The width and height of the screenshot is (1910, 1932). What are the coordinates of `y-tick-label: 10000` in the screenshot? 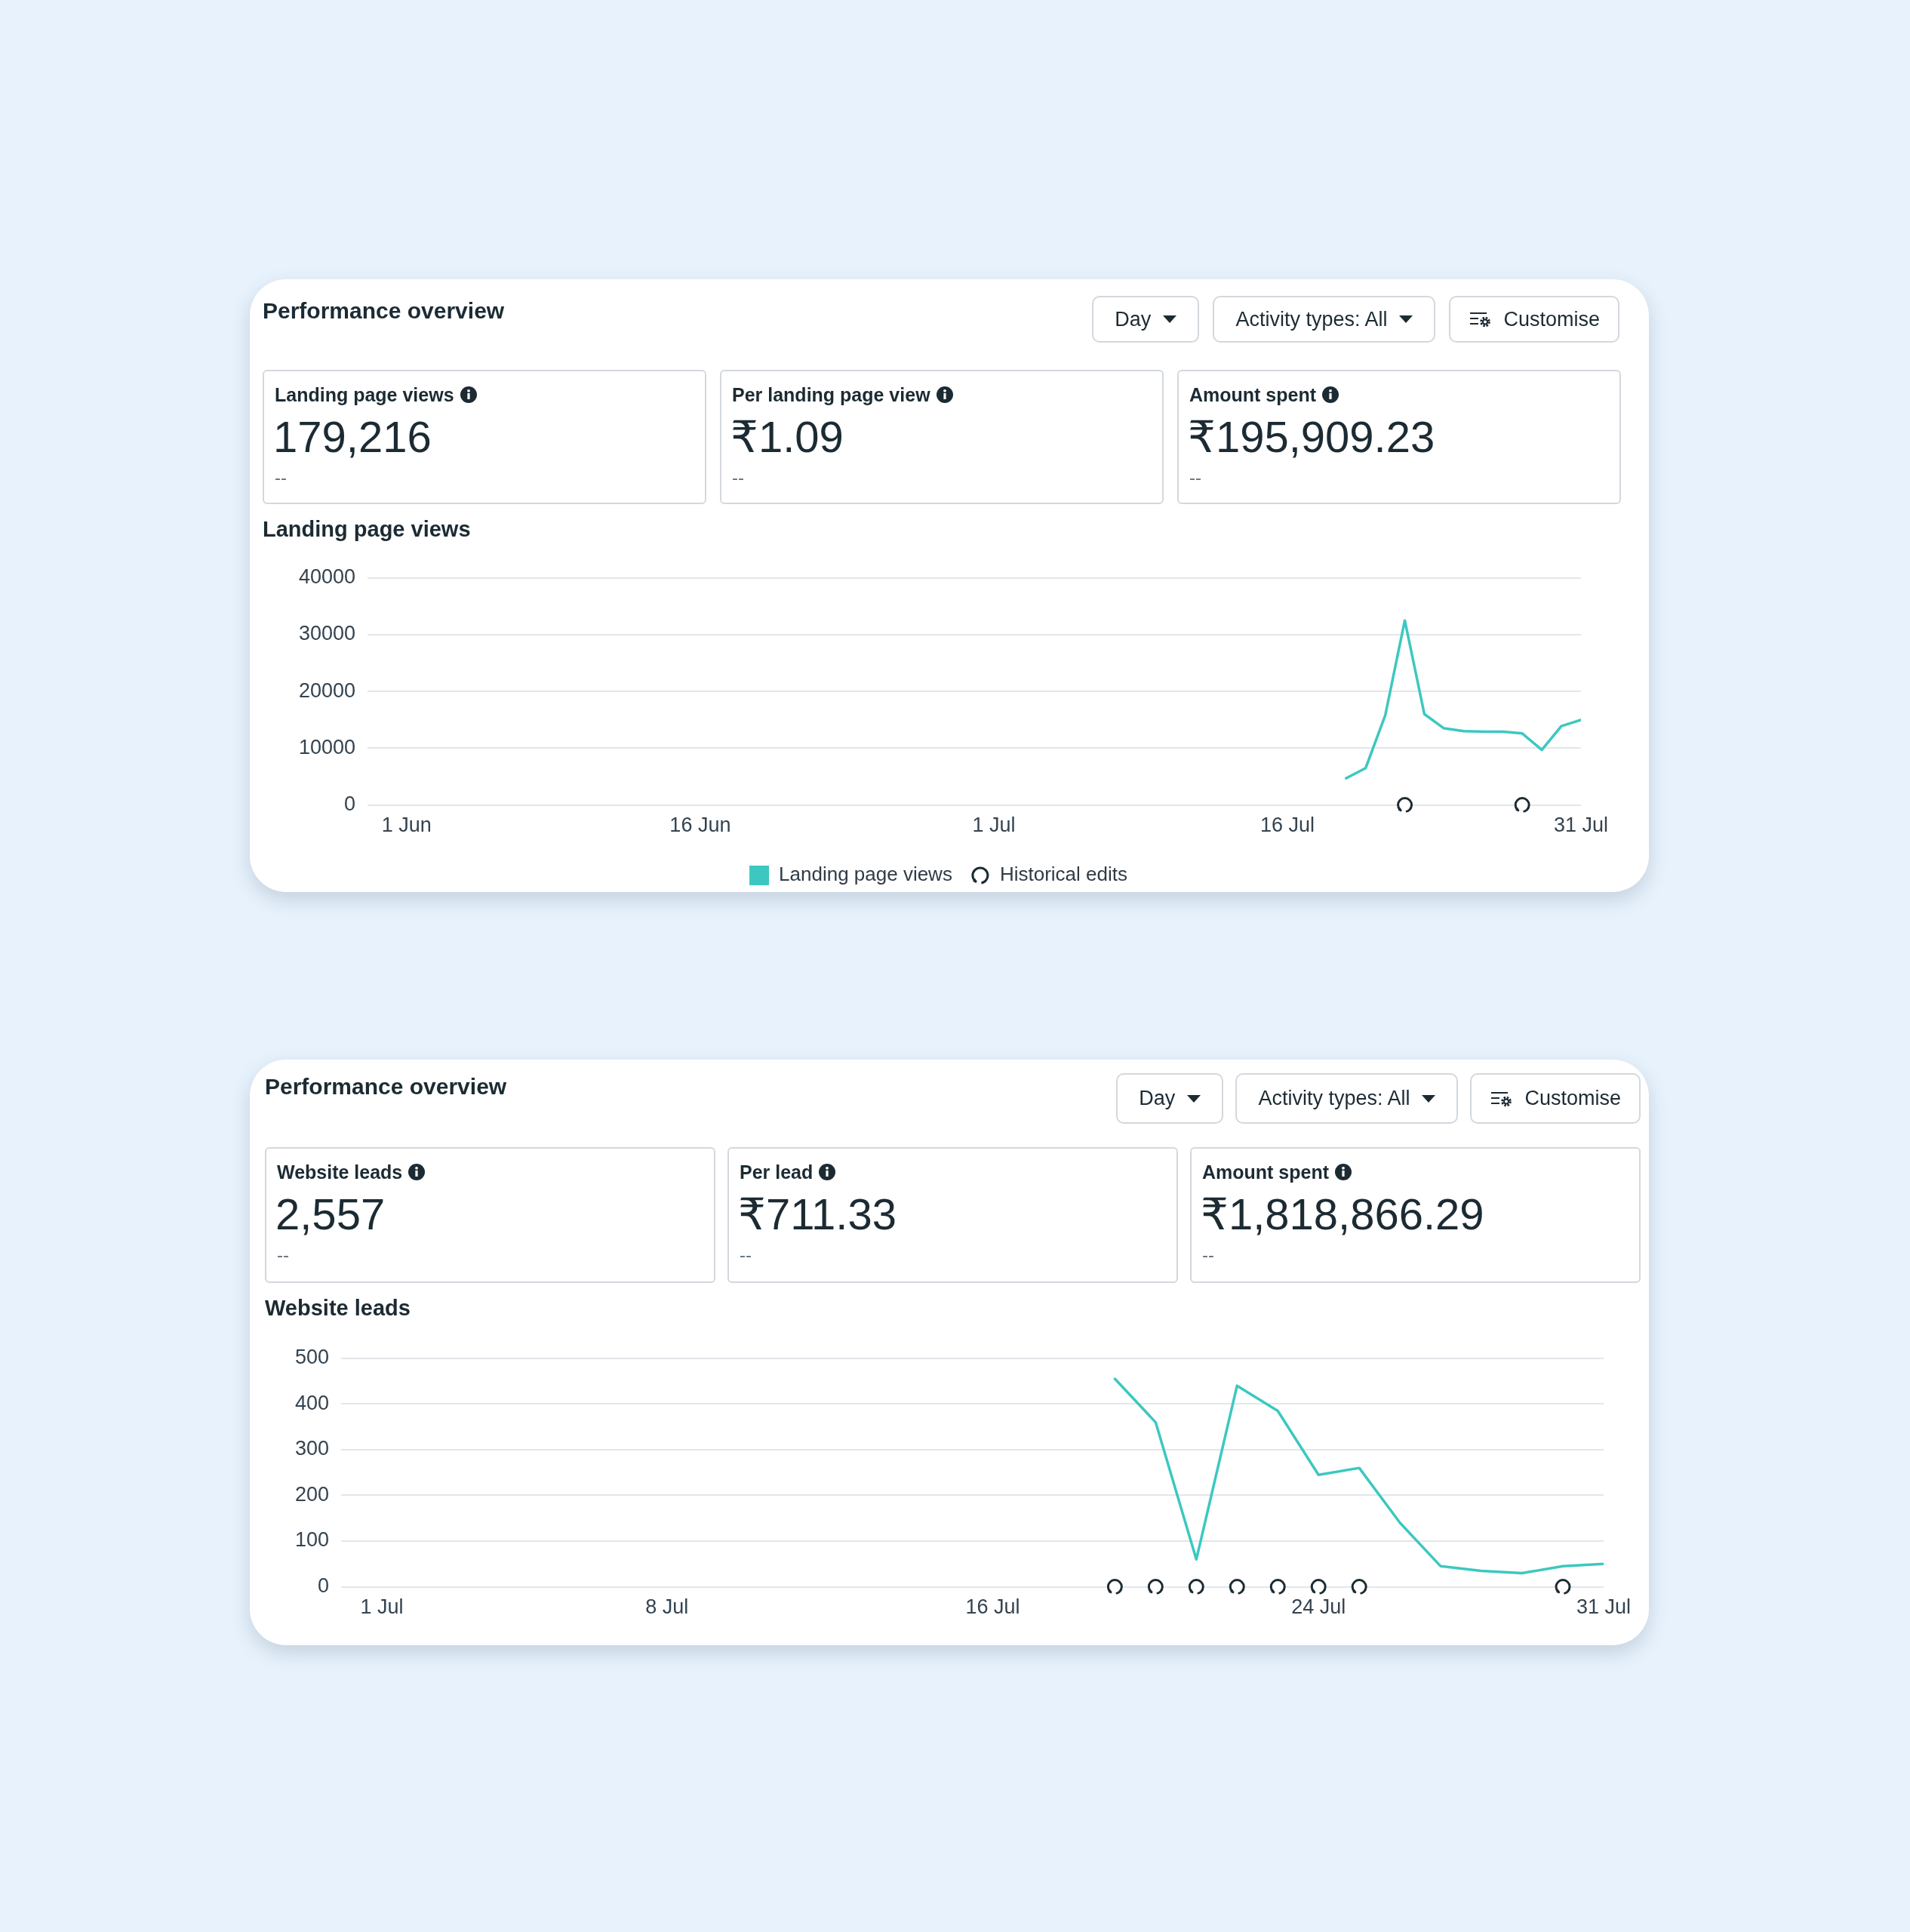 It's located at (326, 746).